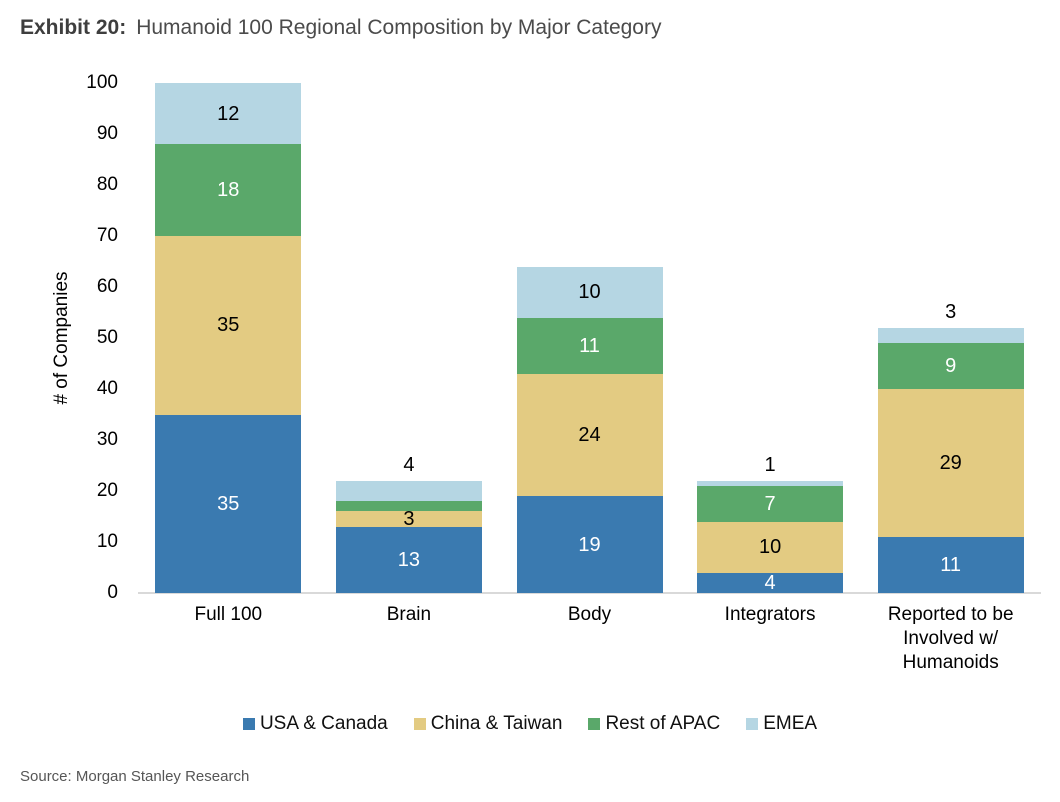 The width and height of the screenshot is (1060, 802). I want to click on data-label: 12, so click(228, 113).